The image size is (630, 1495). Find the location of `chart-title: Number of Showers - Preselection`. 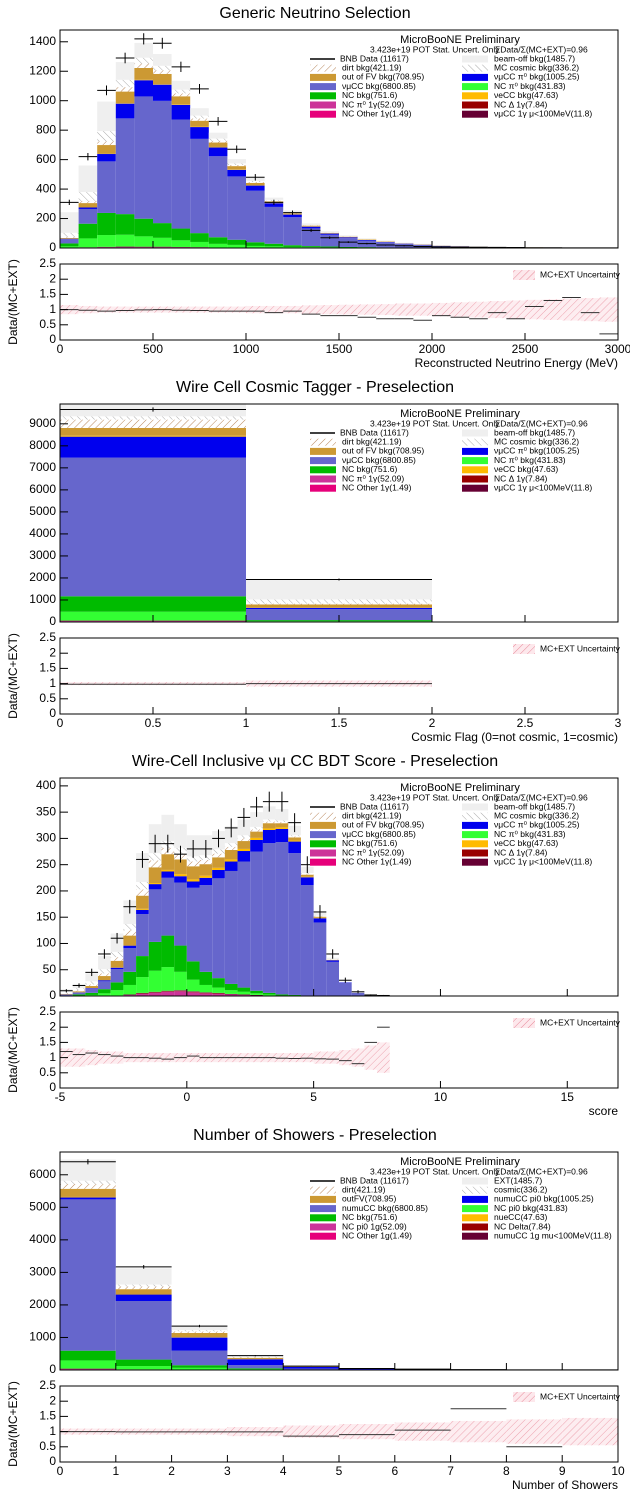

chart-title: Number of Showers - Preselection is located at coordinates (315, 1135).